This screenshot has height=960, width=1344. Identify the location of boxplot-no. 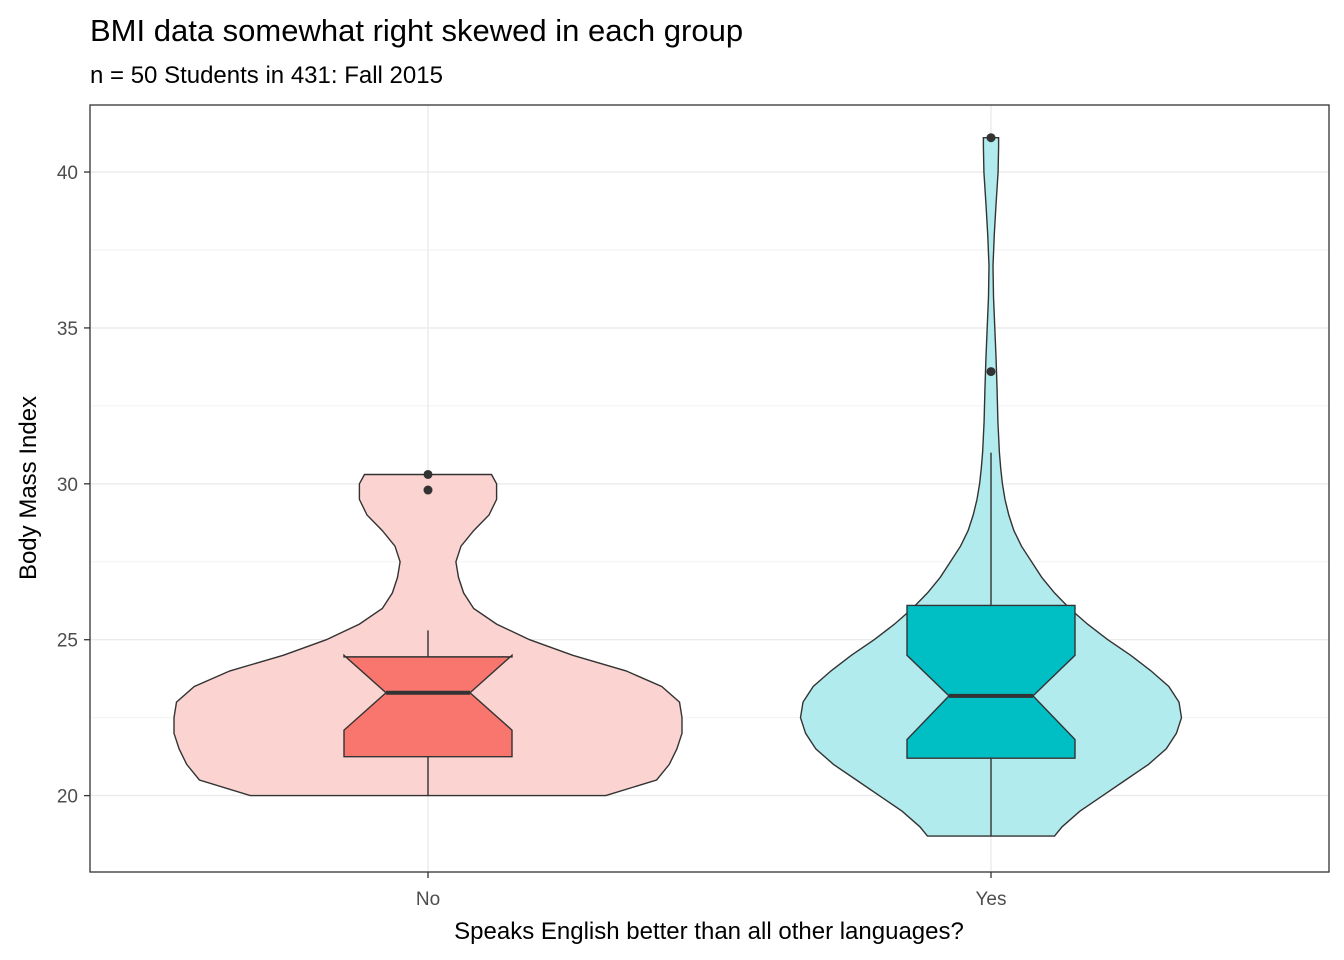
(428, 705).